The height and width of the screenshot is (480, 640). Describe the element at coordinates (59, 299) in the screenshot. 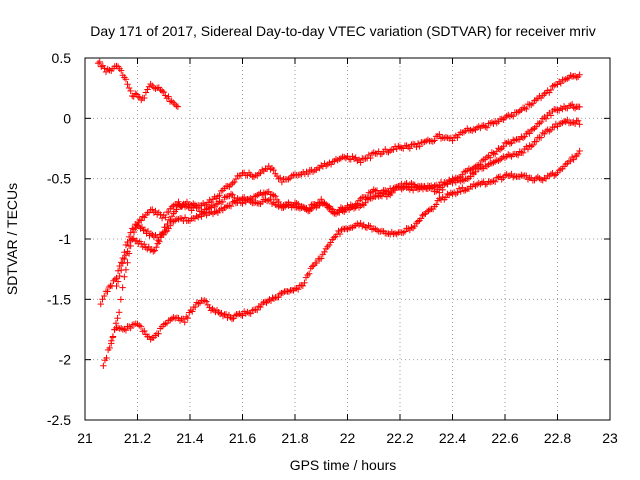

I see `y-tick-label: -1.5` at that location.